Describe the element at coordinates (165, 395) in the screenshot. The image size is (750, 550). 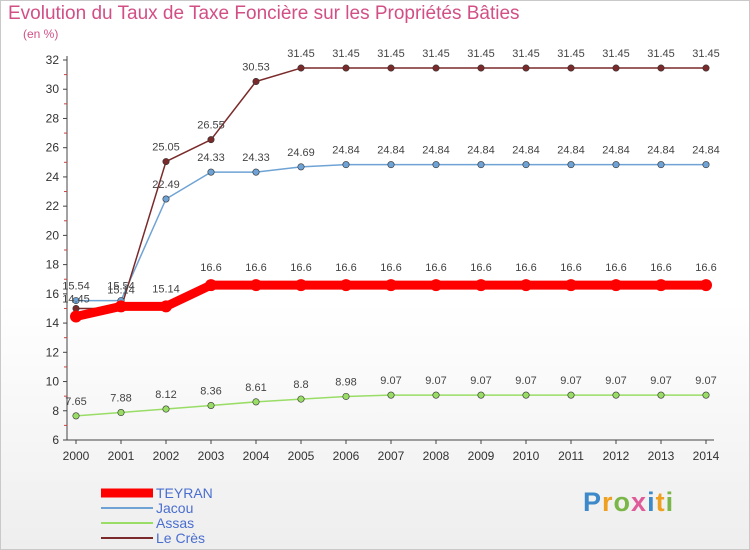
I see `data-label: 8.12` at that location.